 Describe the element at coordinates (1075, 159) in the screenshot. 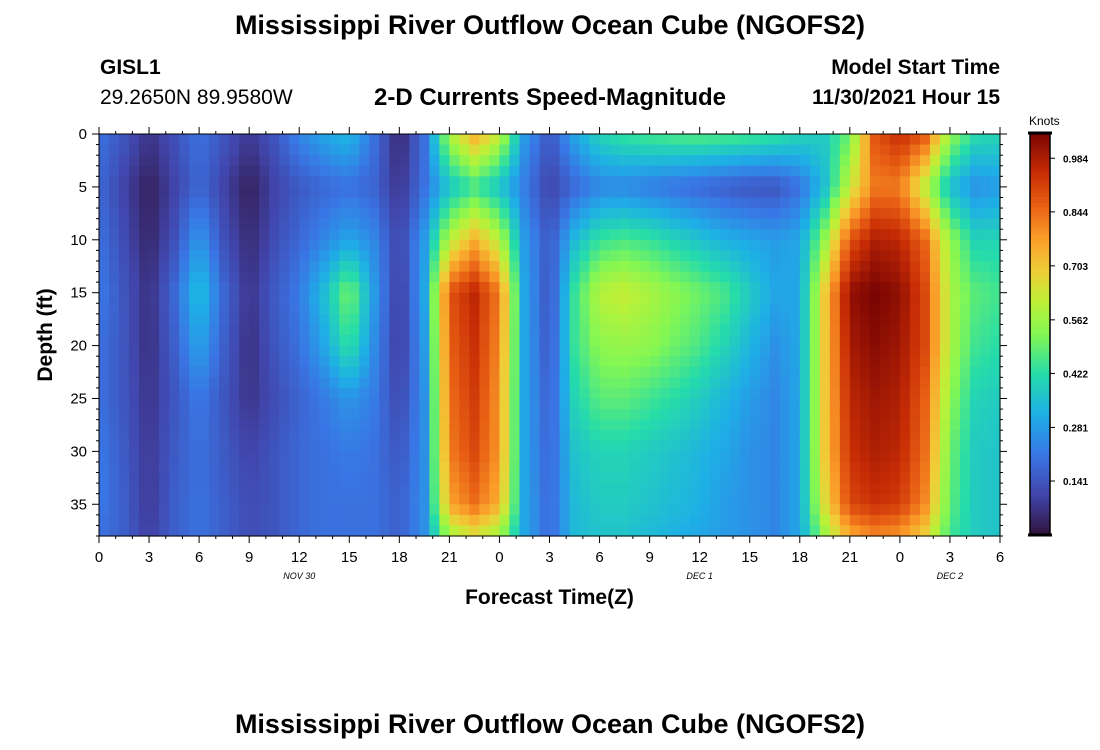

I see `colorbar-tick-label: 0.984` at that location.